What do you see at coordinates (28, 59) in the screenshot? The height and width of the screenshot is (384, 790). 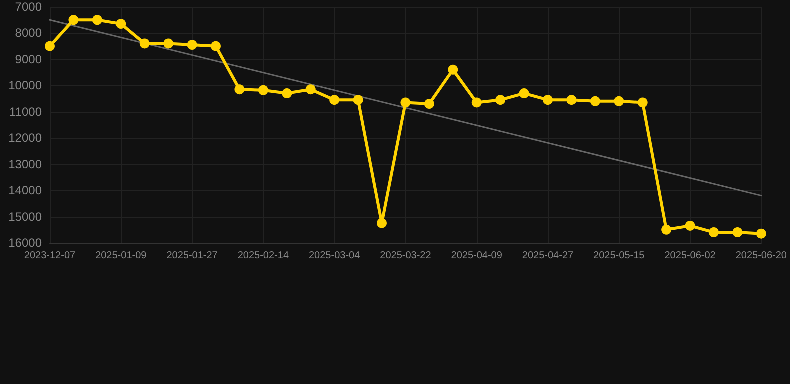 I see `y-tick-label: 9000` at bounding box center [28, 59].